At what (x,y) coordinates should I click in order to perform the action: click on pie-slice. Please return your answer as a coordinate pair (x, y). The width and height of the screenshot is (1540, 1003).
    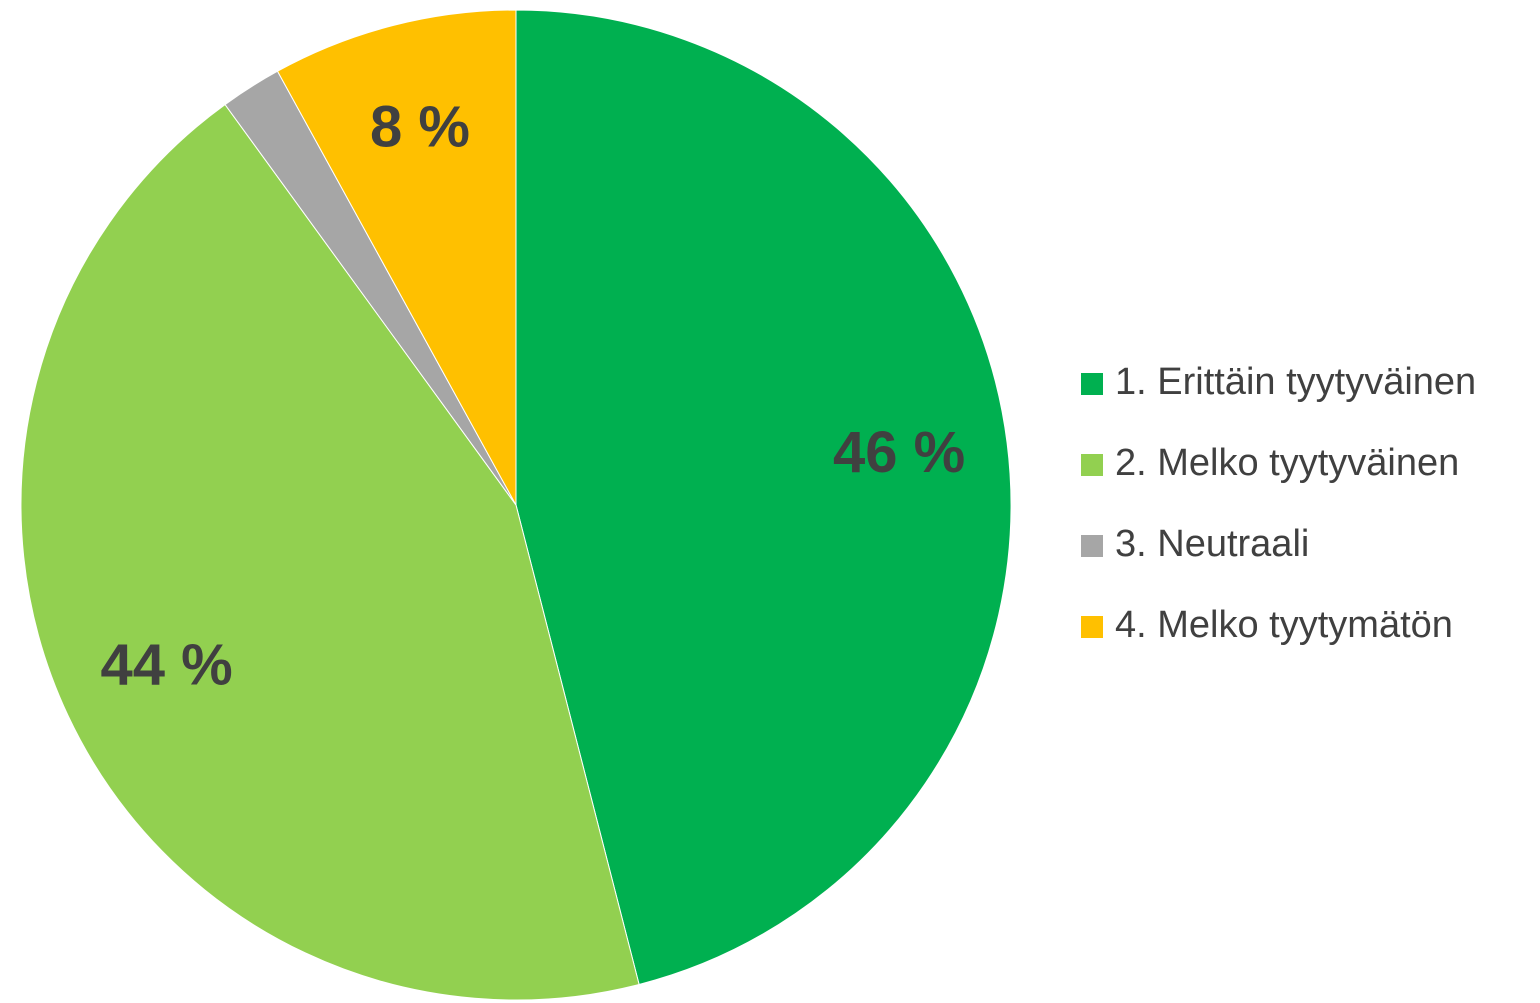
    Looking at the image, I should click on (396, 257).